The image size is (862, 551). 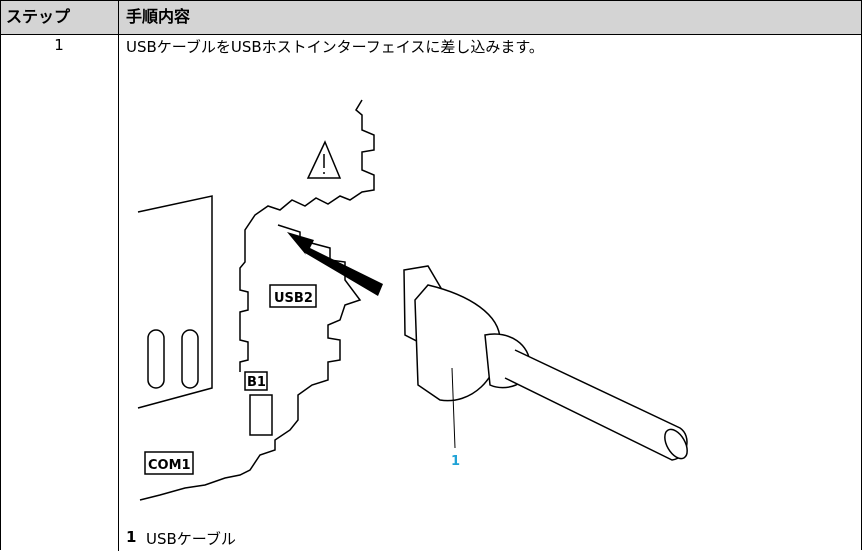 I want to click on com1-tag, so click(x=169, y=463).